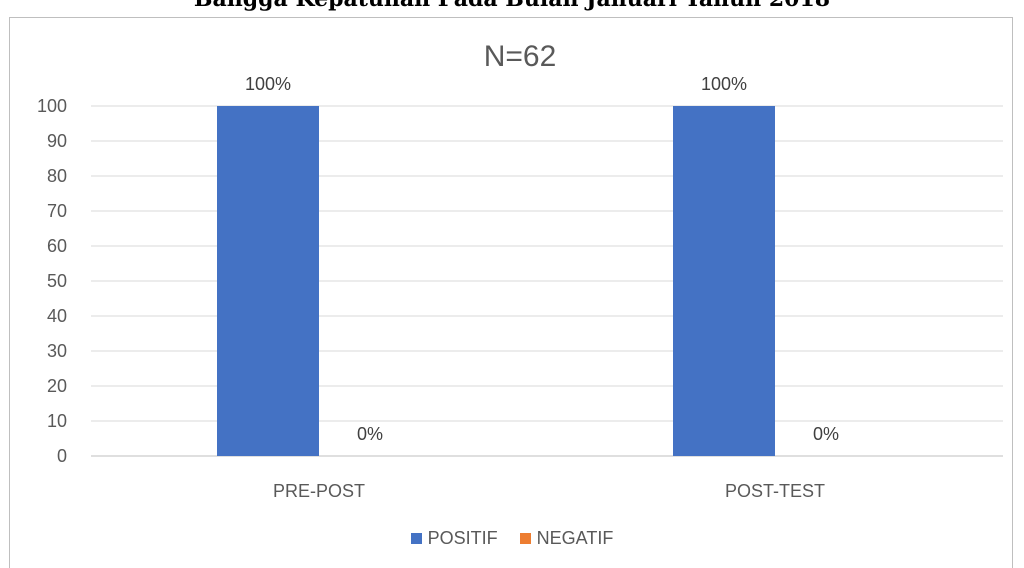 The image size is (1024, 568). What do you see at coordinates (57, 211) in the screenshot?
I see `y-tick-label: 70` at bounding box center [57, 211].